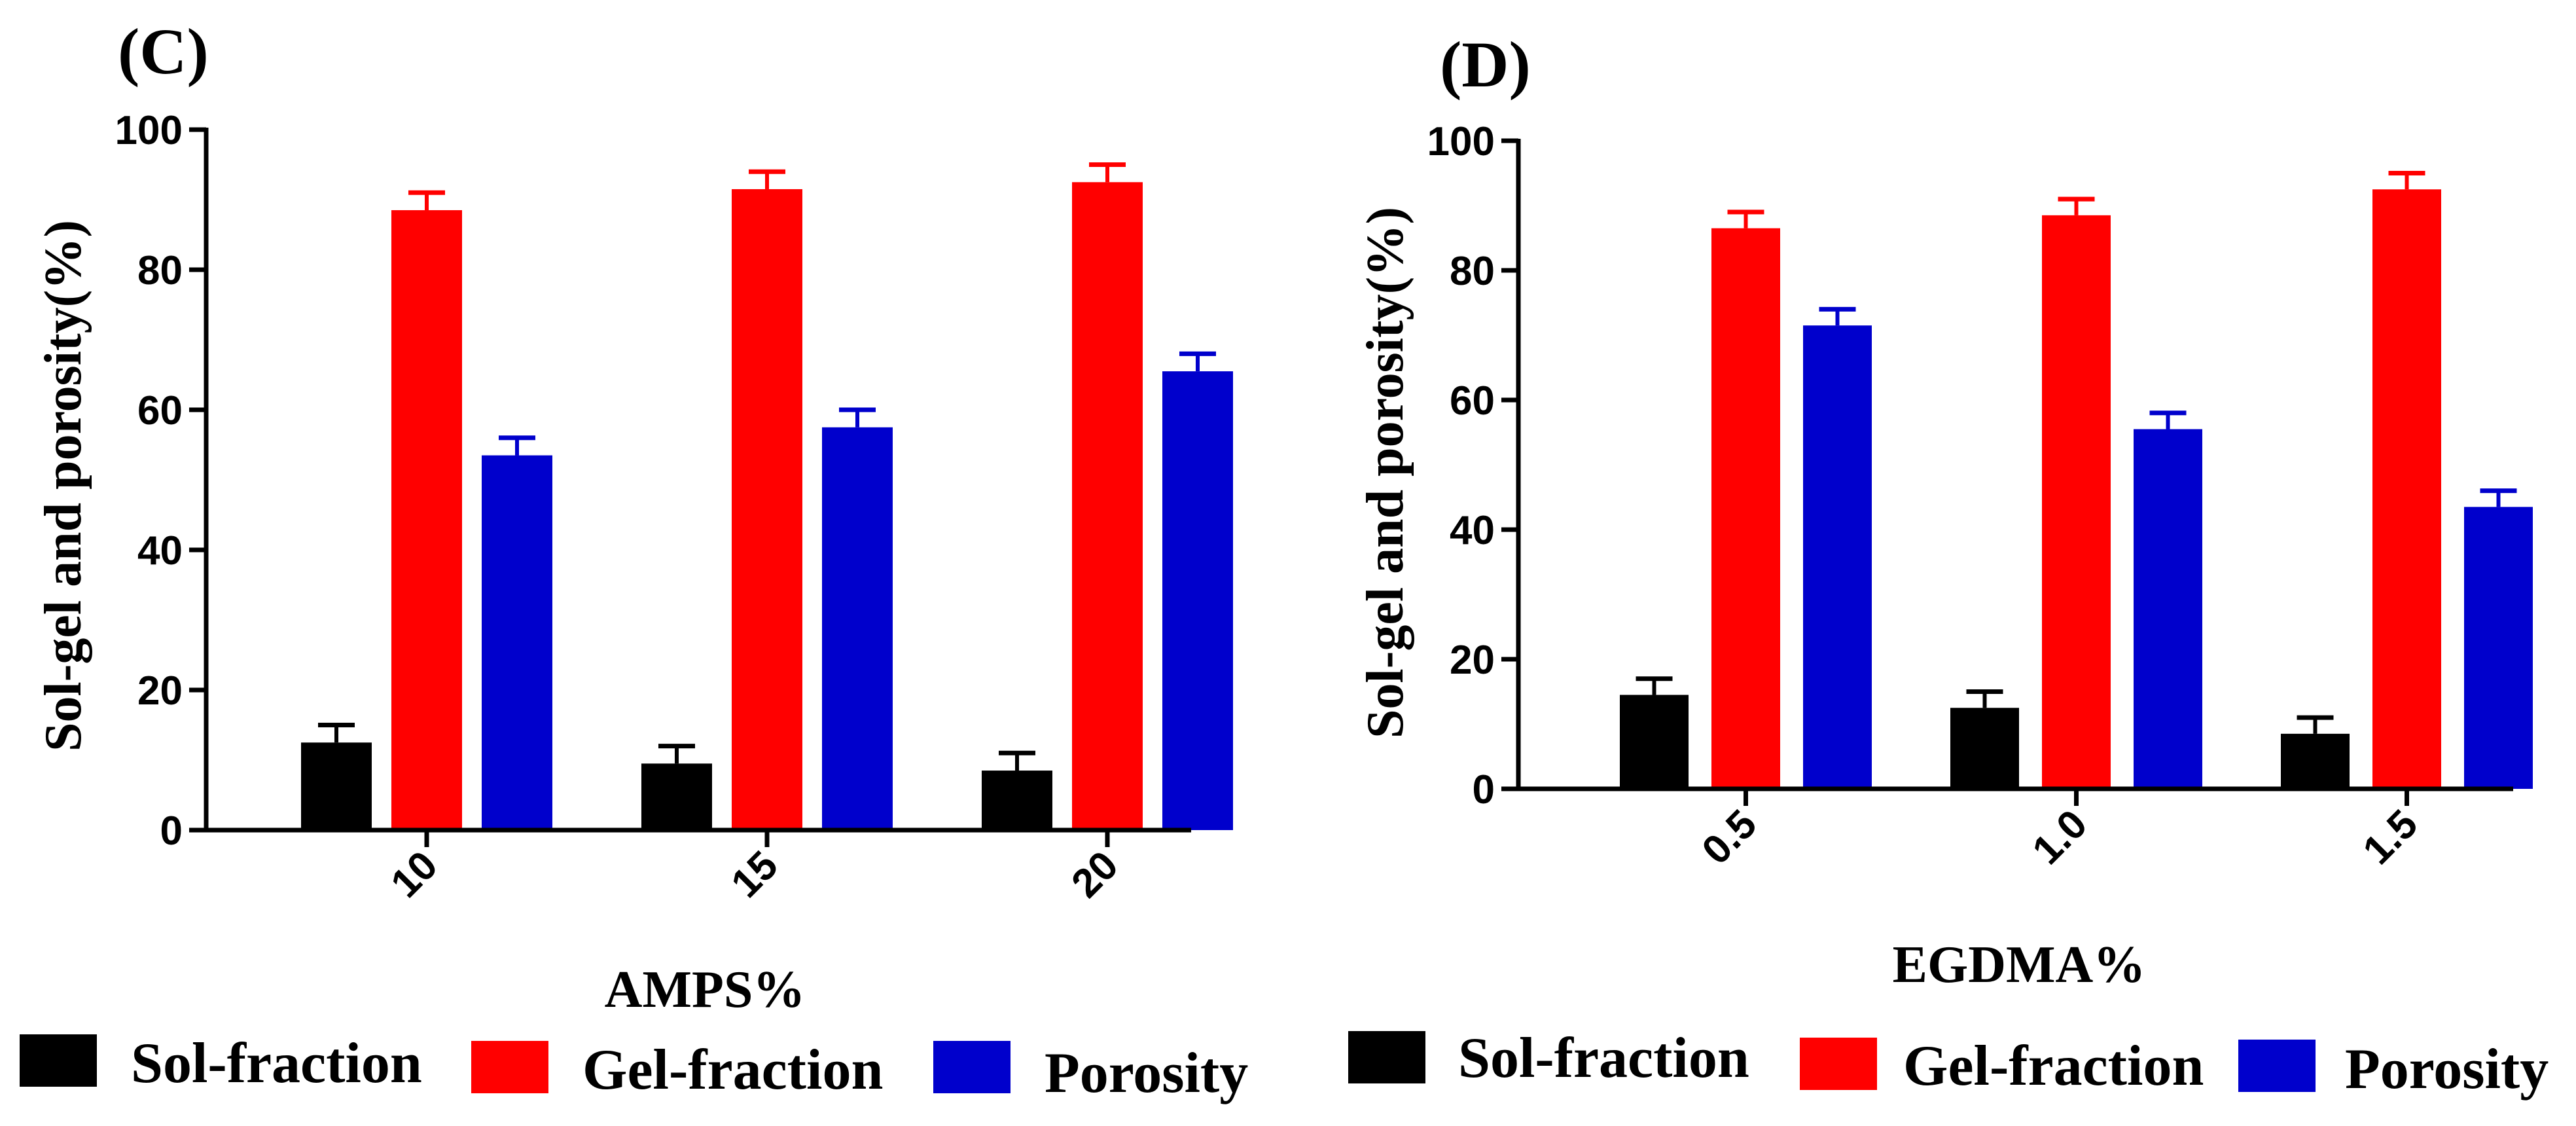  What do you see at coordinates (1484, 789) in the screenshot?
I see `y-tick-label-0-d: 0` at bounding box center [1484, 789].